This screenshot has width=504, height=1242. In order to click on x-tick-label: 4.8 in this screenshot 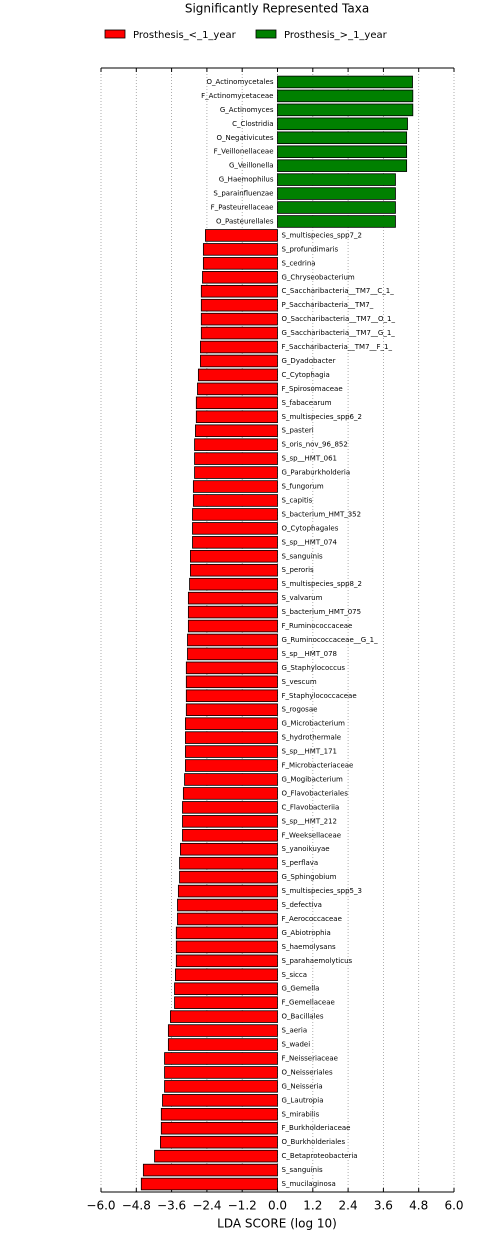, I will do `click(418, 1206)`.